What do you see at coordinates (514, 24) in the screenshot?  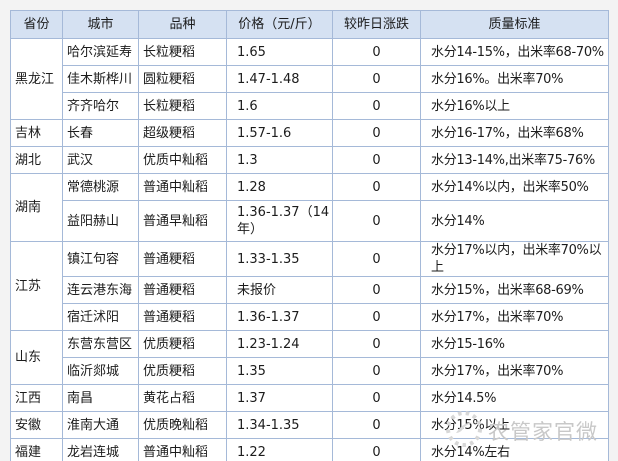 I see `column-header-quality: 质量标准` at bounding box center [514, 24].